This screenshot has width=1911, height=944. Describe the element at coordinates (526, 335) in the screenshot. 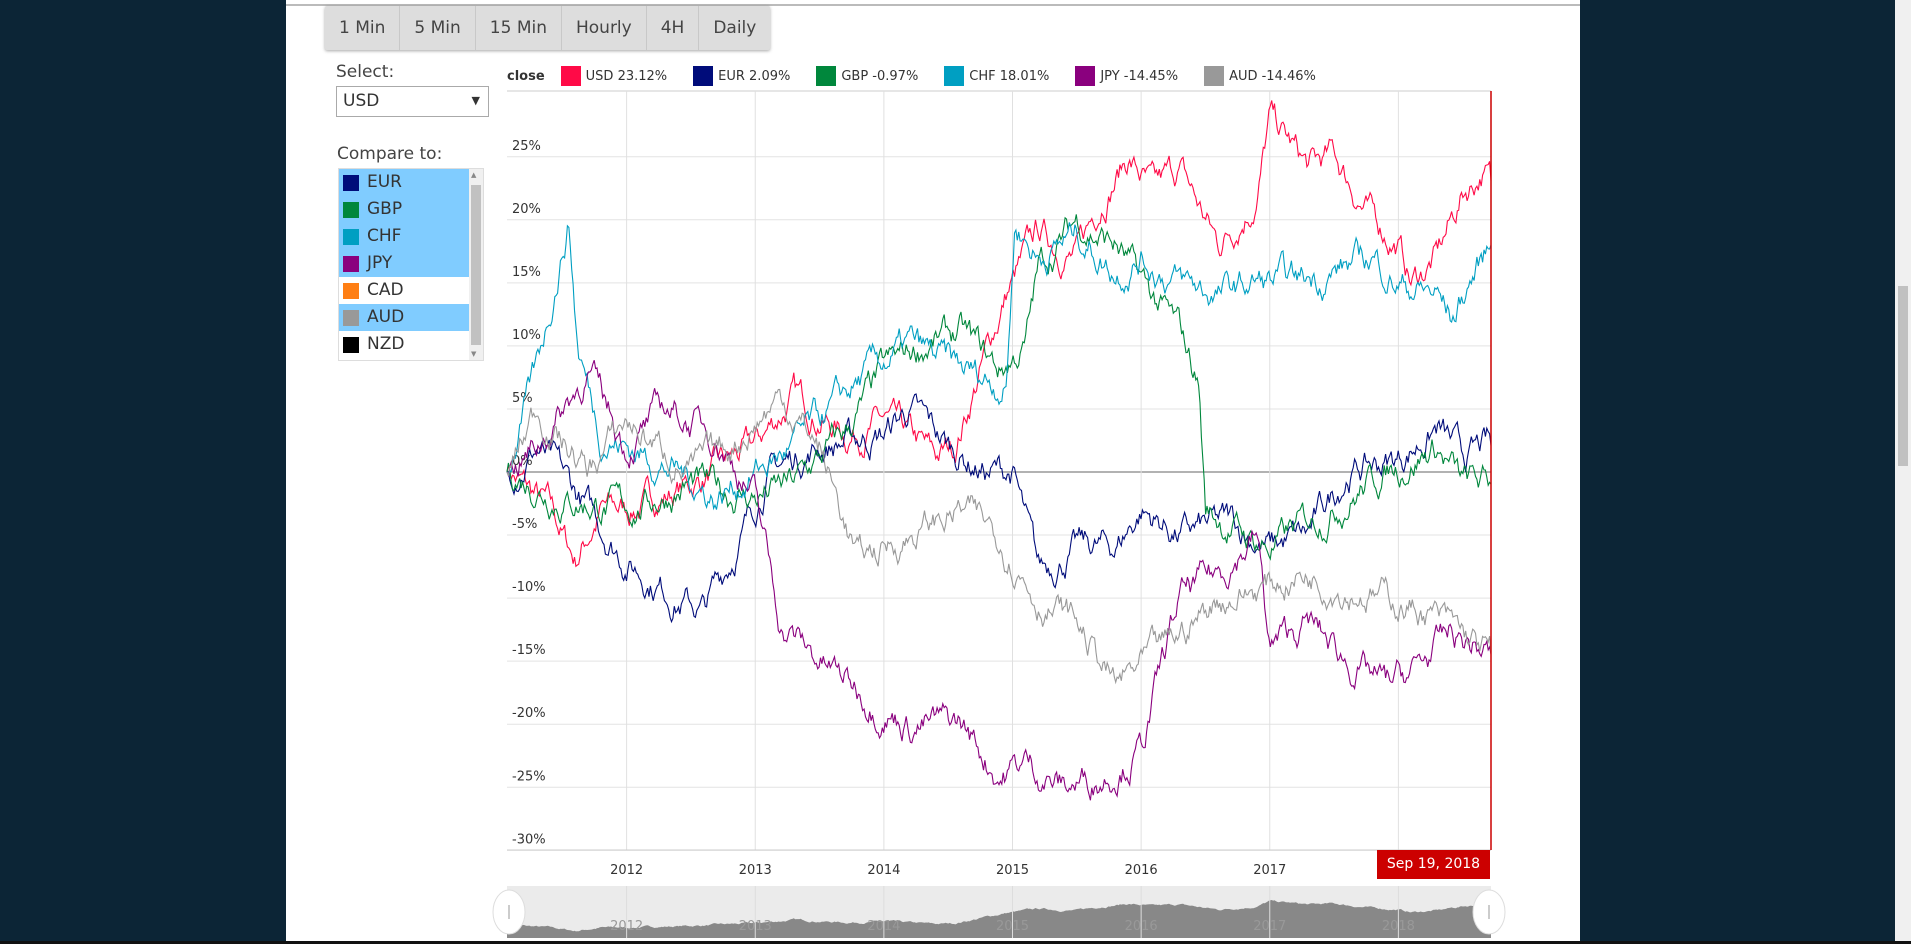

I see `y-tick-label: 10%` at that location.